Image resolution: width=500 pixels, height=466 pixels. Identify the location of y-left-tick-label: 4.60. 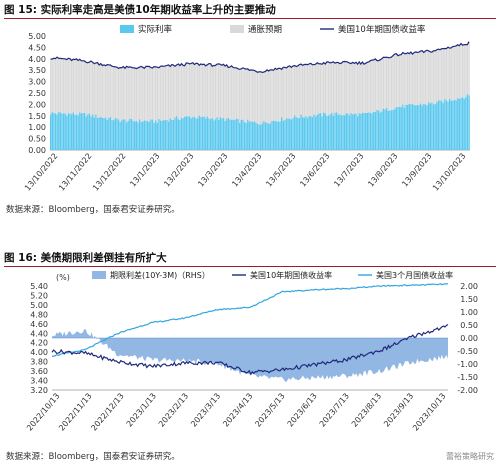
(39, 324).